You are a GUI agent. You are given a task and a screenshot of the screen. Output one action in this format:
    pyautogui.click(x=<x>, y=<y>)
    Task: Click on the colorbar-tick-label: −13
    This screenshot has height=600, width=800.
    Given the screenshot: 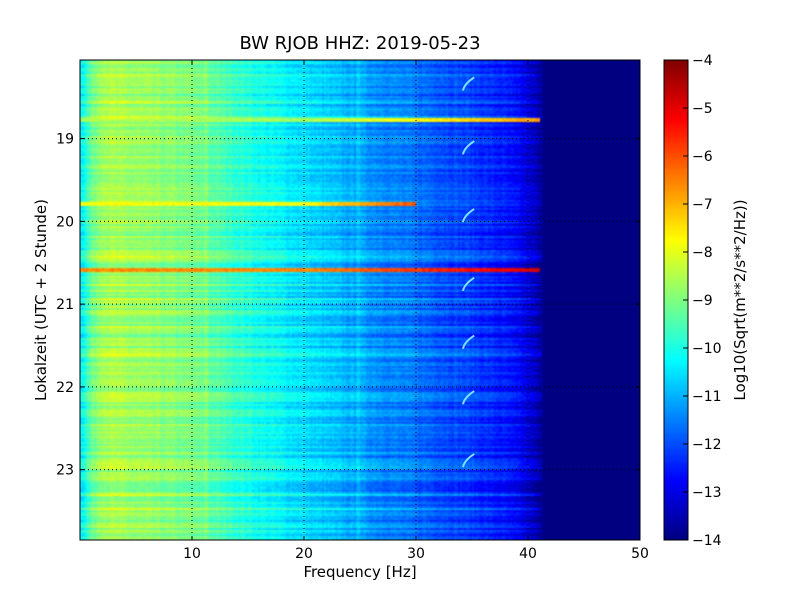 What is the action you would take?
    pyautogui.click(x=707, y=493)
    